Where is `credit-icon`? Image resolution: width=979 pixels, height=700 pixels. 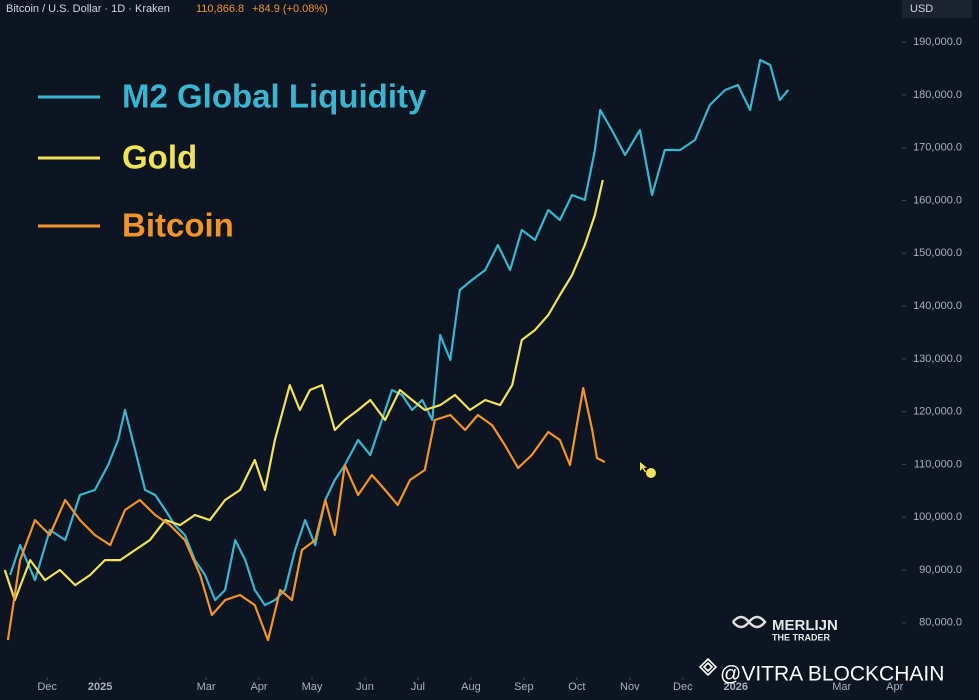 credit-icon is located at coordinates (708, 667).